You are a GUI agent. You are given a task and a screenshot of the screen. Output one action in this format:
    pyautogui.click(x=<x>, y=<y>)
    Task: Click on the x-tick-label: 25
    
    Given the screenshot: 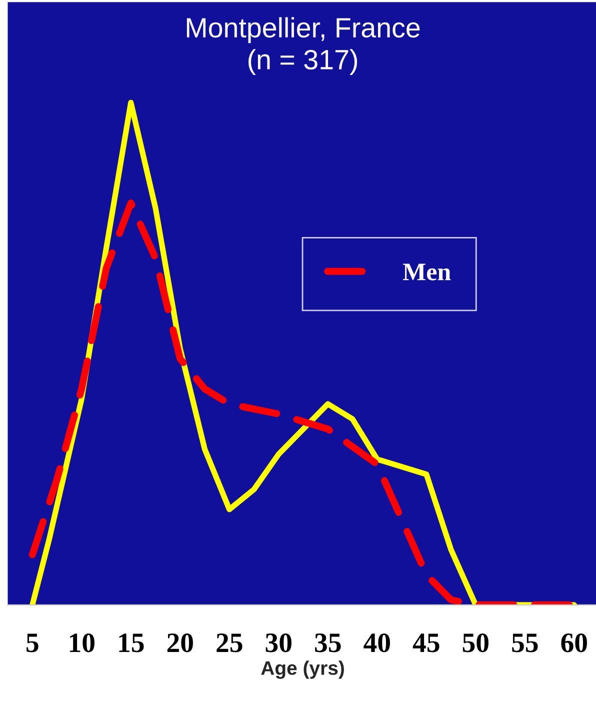 What is the action you would take?
    pyautogui.click(x=229, y=643)
    